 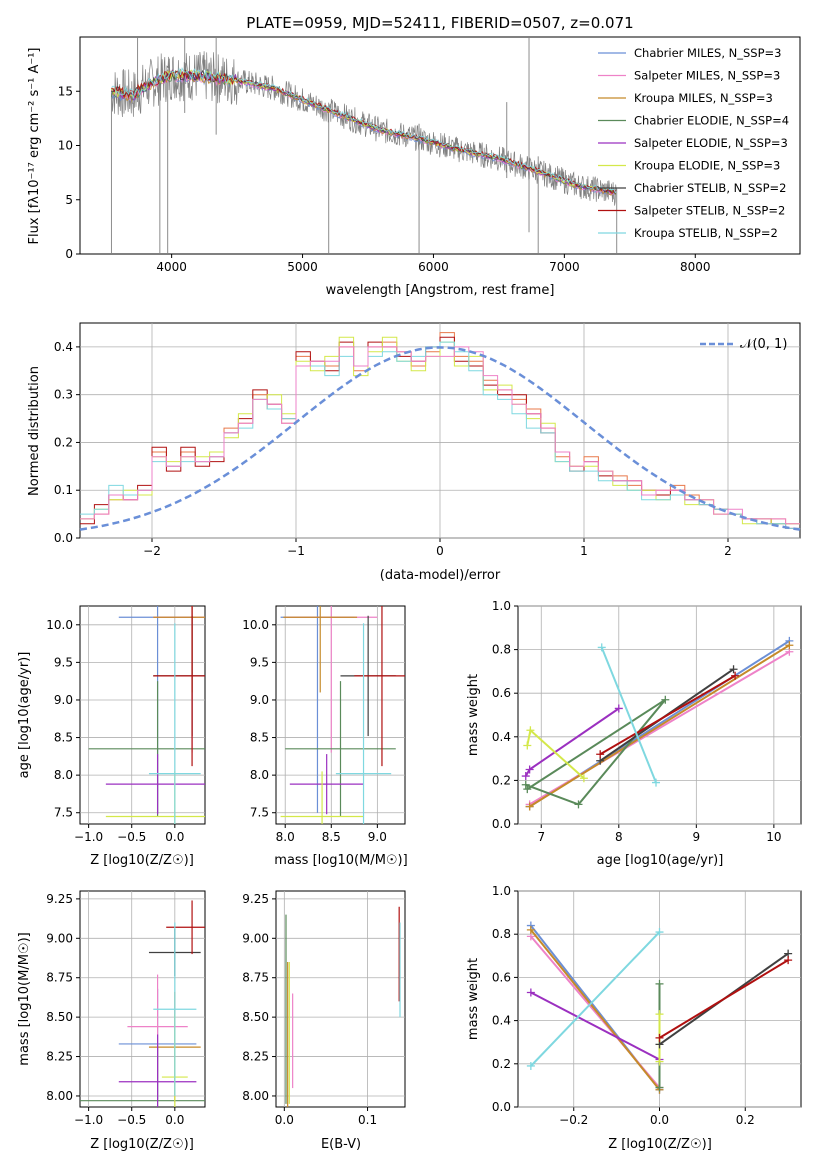 What do you see at coordinates (728, 551) in the screenshot?
I see `residual-xtick-label: 2` at bounding box center [728, 551].